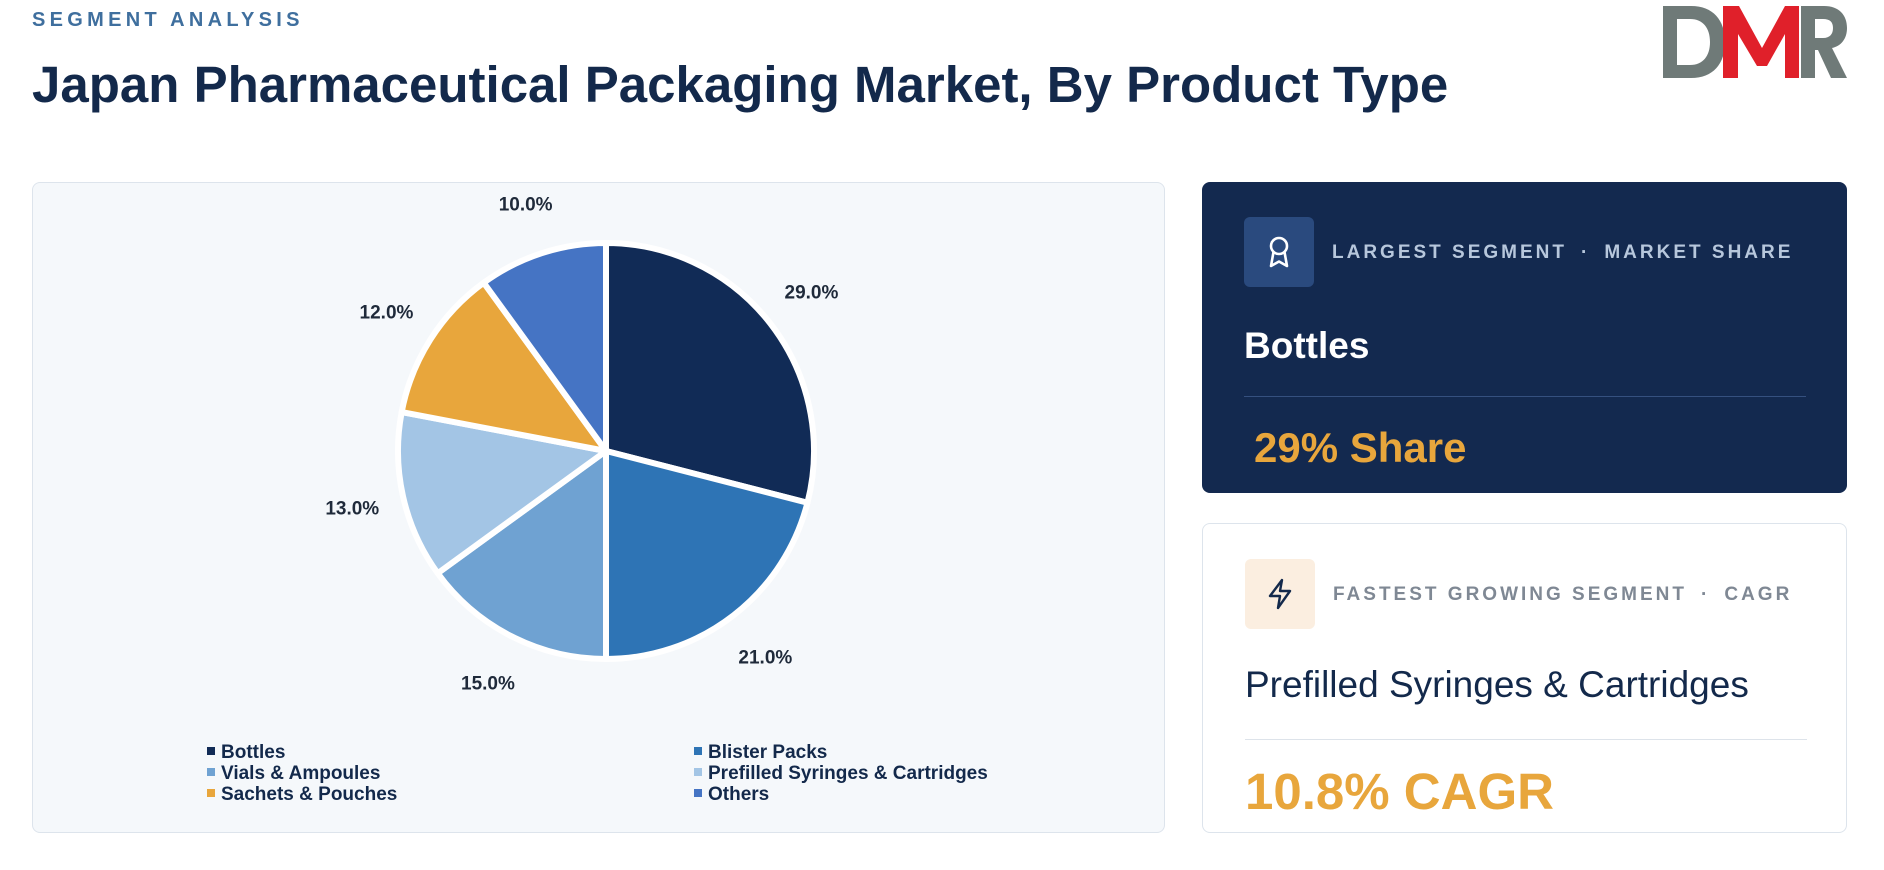 The image size is (1884, 870). What do you see at coordinates (1307, 345) in the screenshot?
I see `largest-segment-name: Bottles` at bounding box center [1307, 345].